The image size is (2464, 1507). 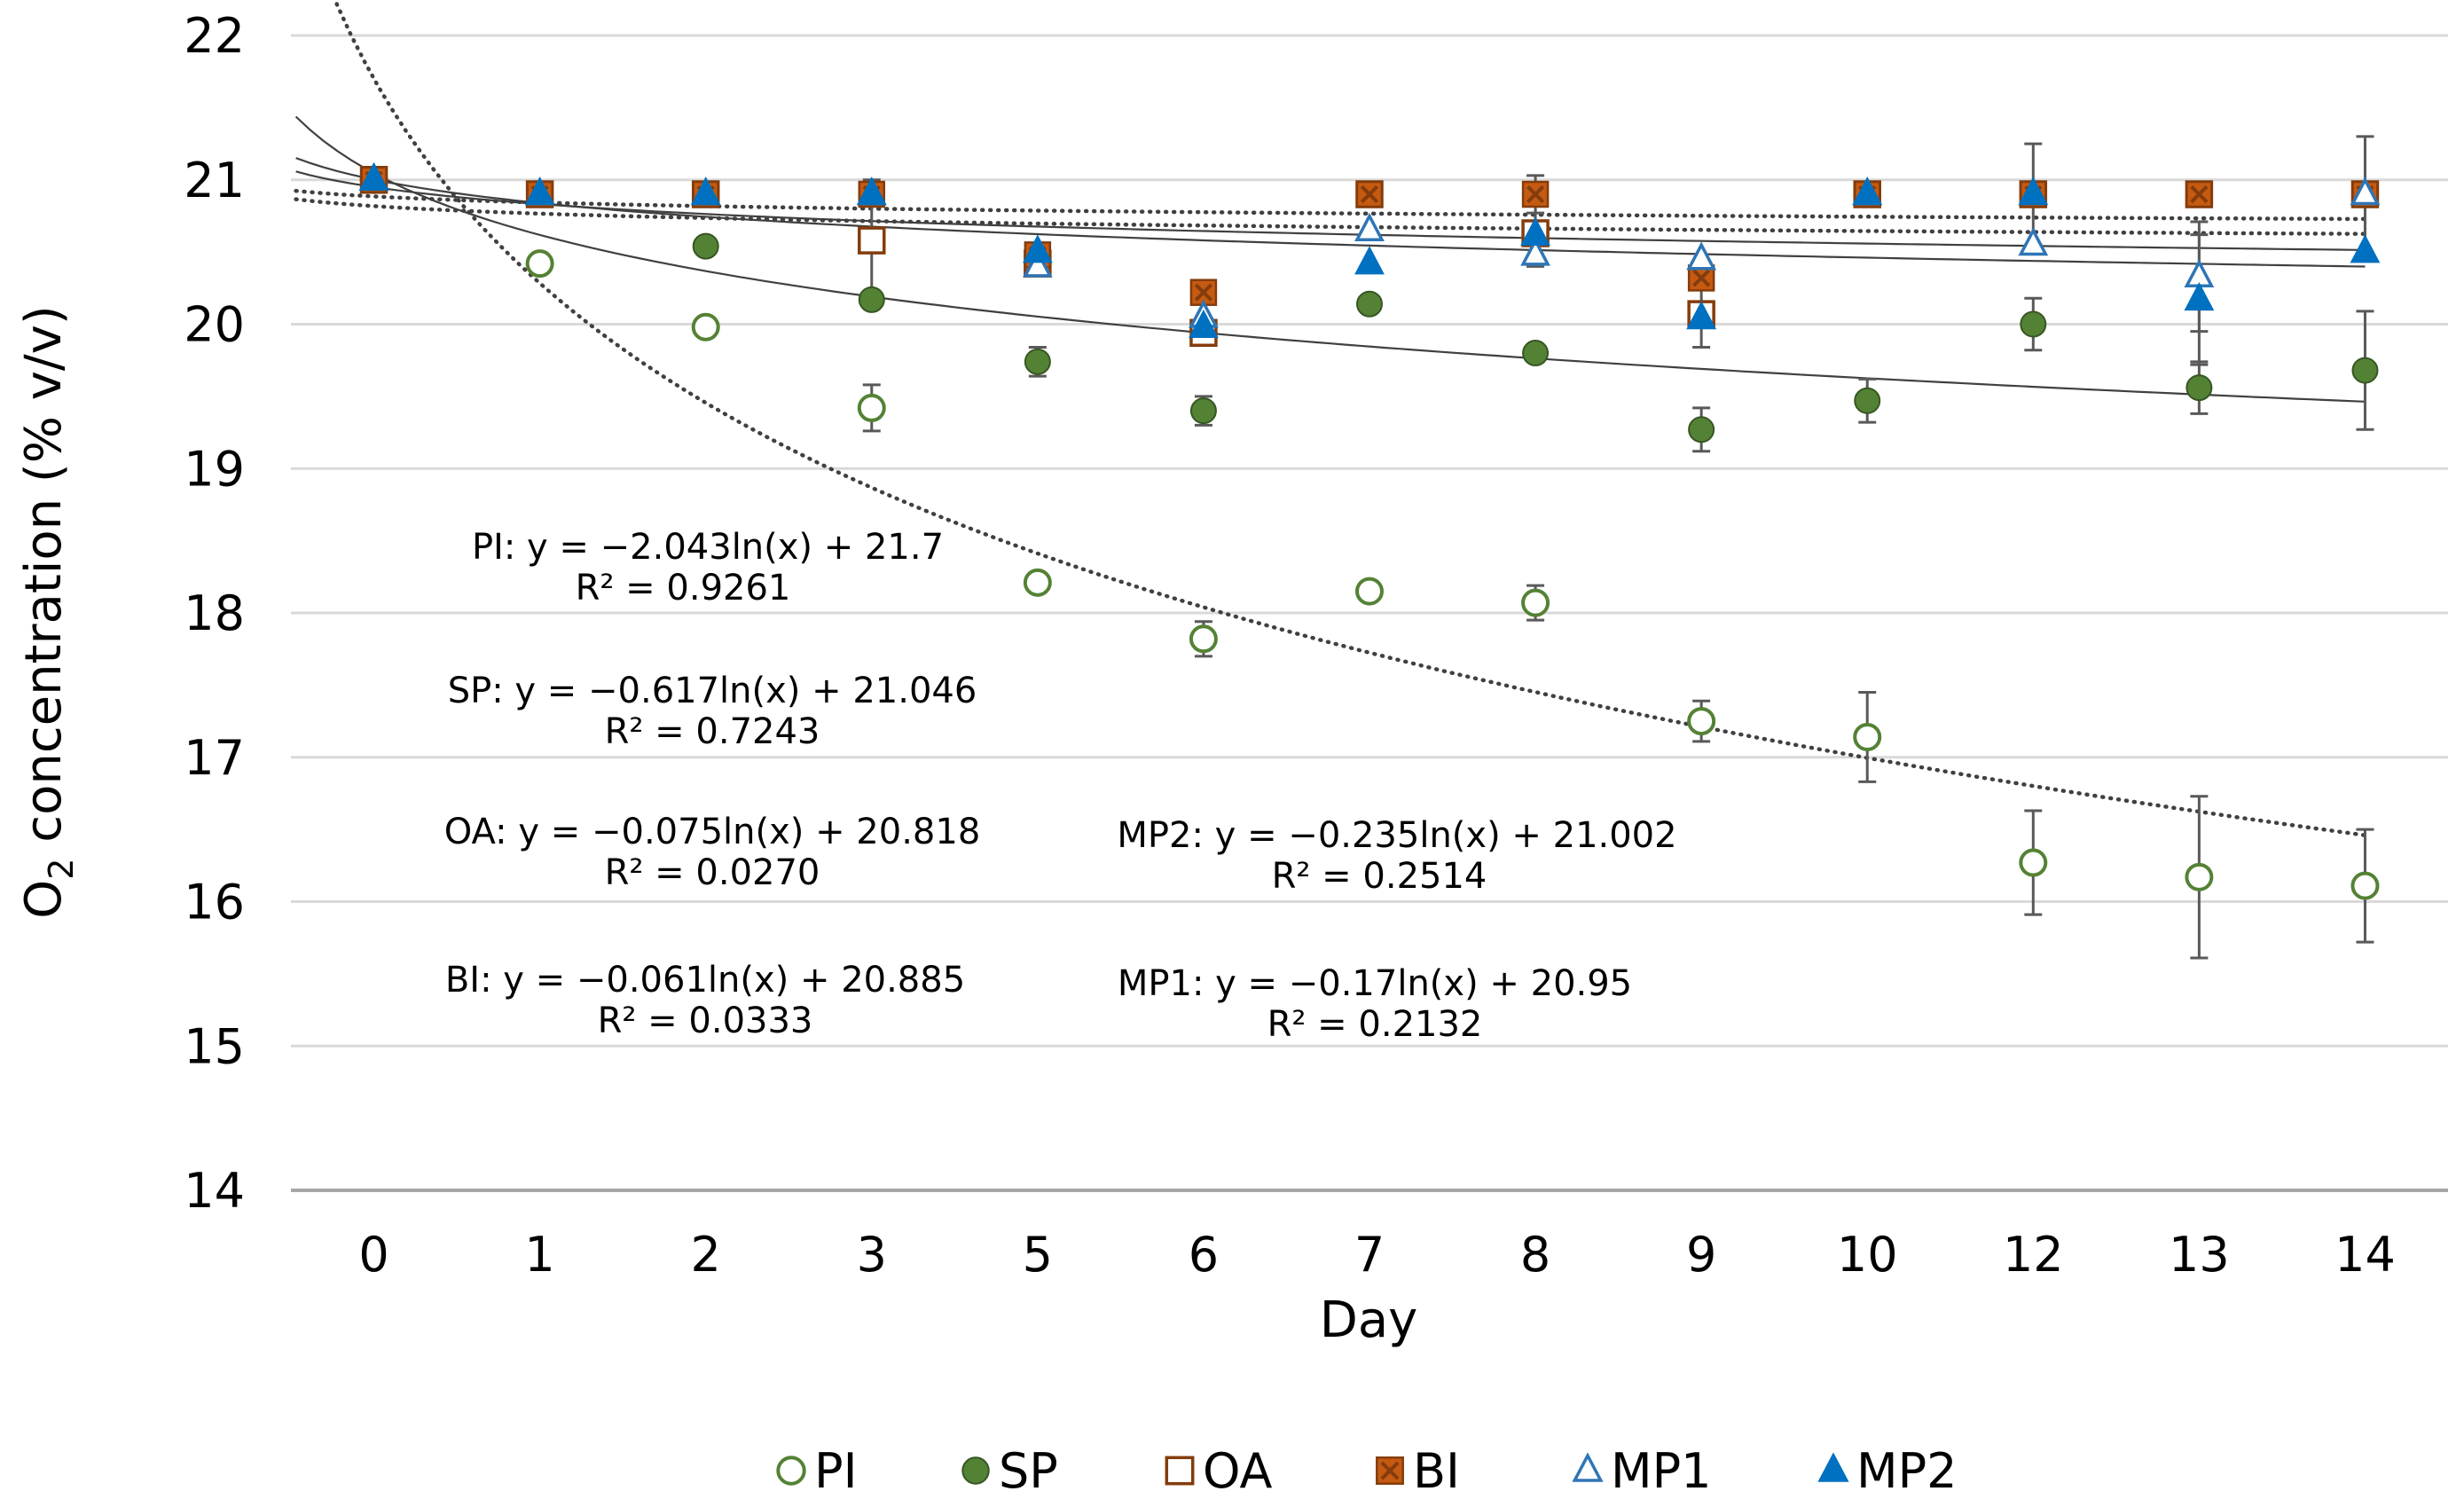 I want to click on r2-sp: R² = 0.7243, so click(x=712, y=731).